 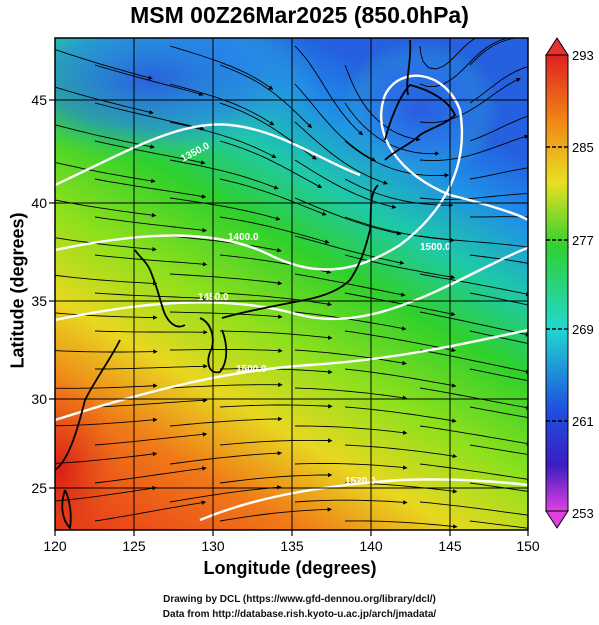 What do you see at coordinates (583, 513) in the screenshot?
I see `colorbar-tick-label: 253` at bounding box center [583, 513].